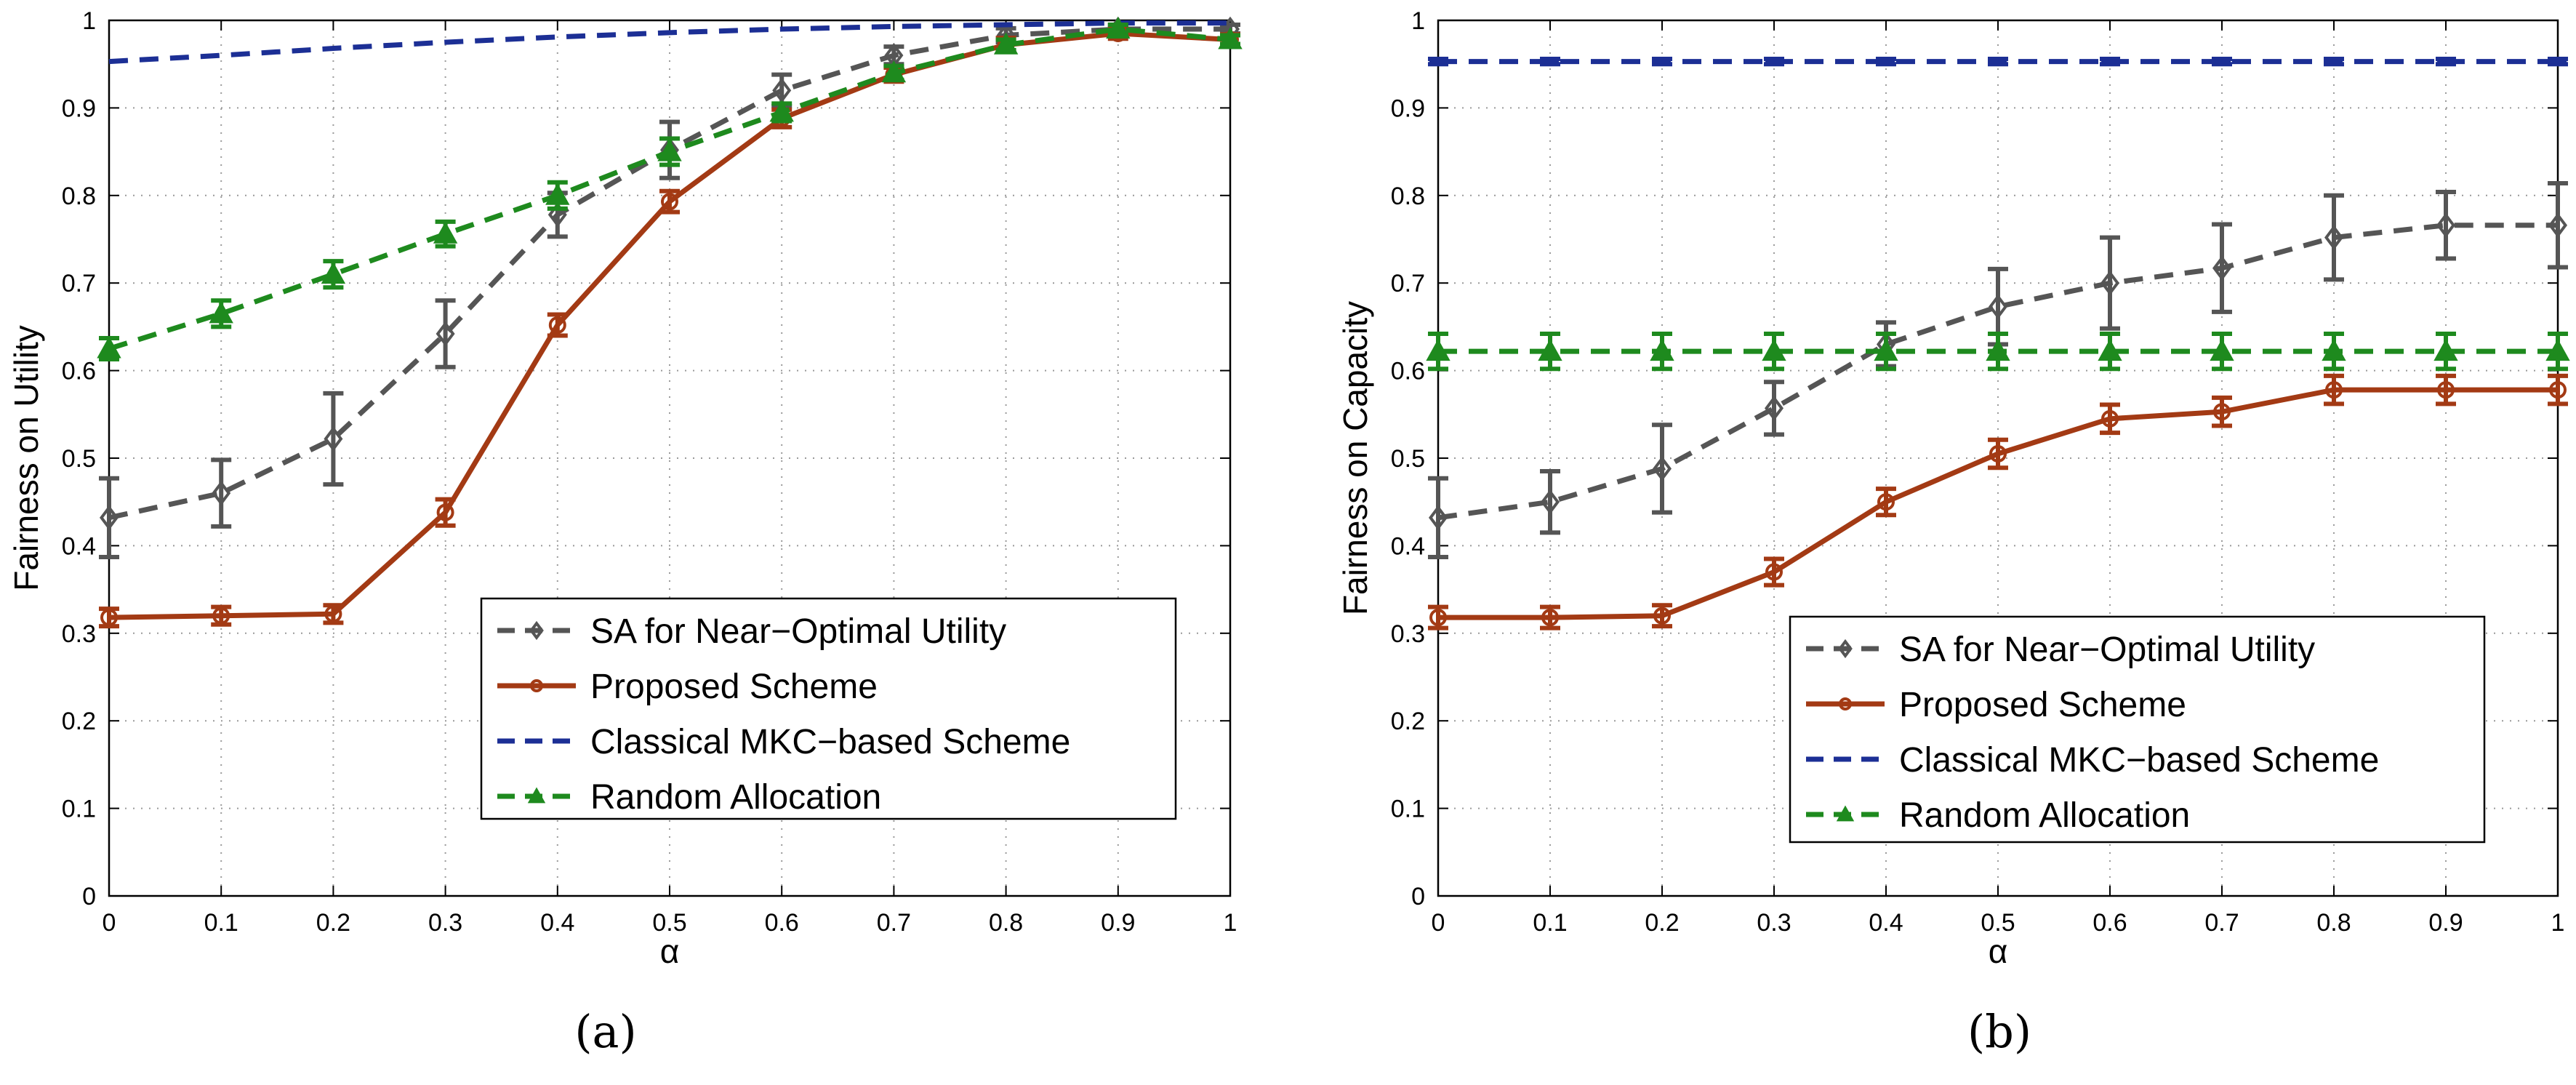 This screenshot has height=1085, width=2576. What do you see at coordinates (26, 458) in the screenshot?
I see `y-axis-title: Fairness on Utility` at bounding box center [26, 458].